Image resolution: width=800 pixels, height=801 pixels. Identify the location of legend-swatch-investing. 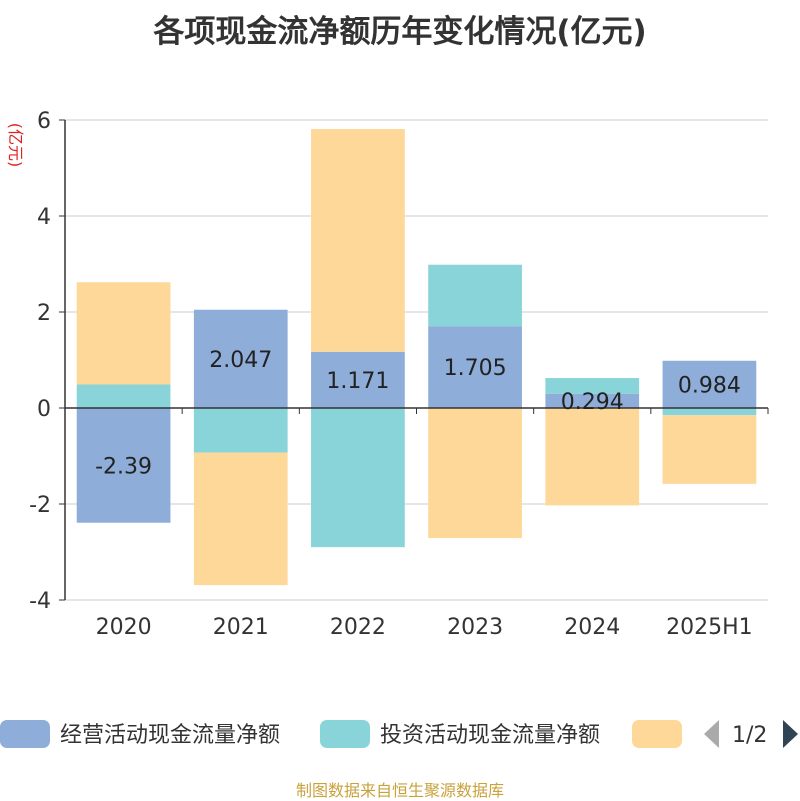
(345, 734).